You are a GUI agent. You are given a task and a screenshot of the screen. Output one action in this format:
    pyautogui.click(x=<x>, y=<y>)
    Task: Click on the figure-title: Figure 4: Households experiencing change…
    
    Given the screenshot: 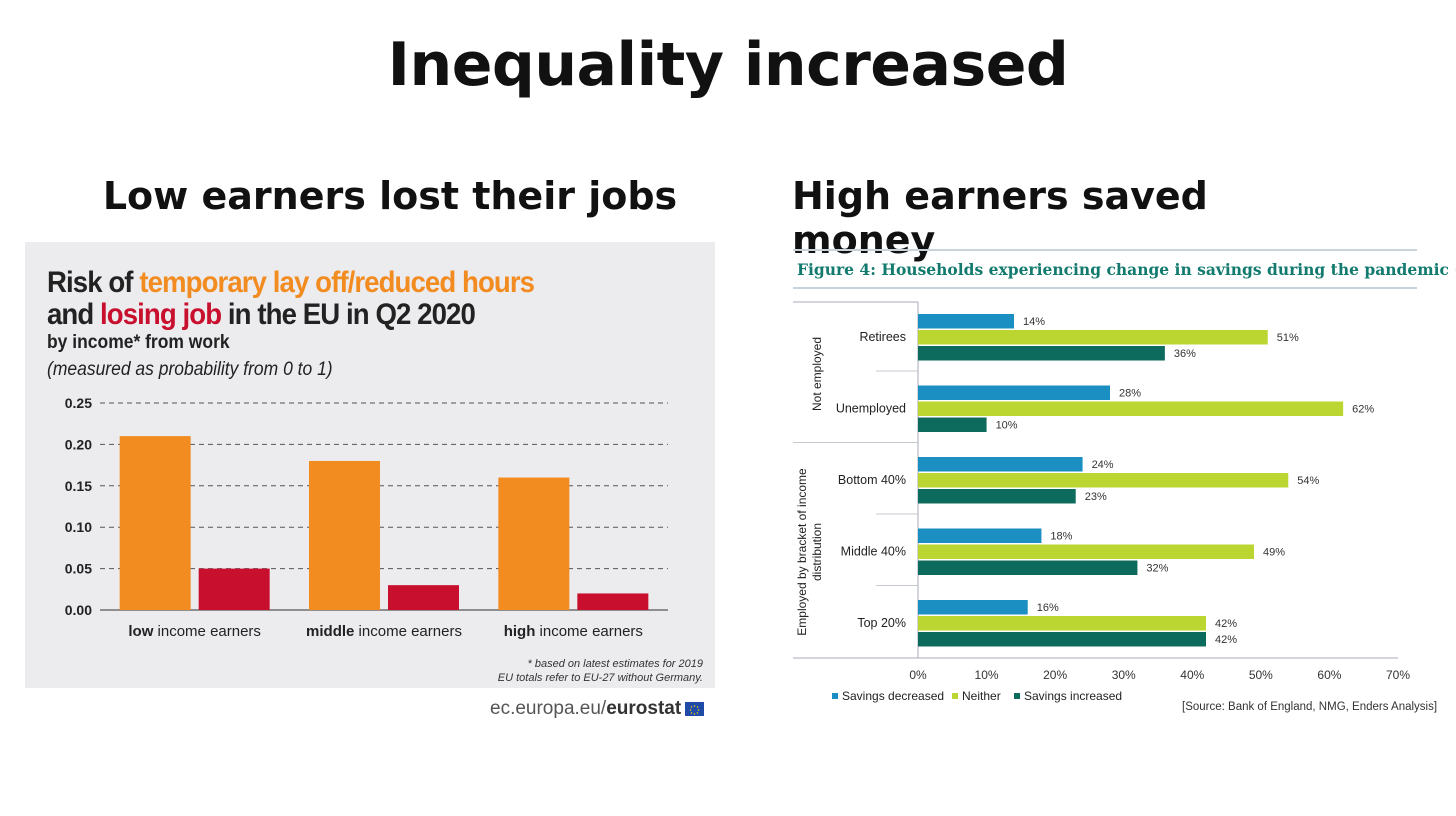 What is the action you would take?
    pyautogui.click(x=1126, y=269)
    